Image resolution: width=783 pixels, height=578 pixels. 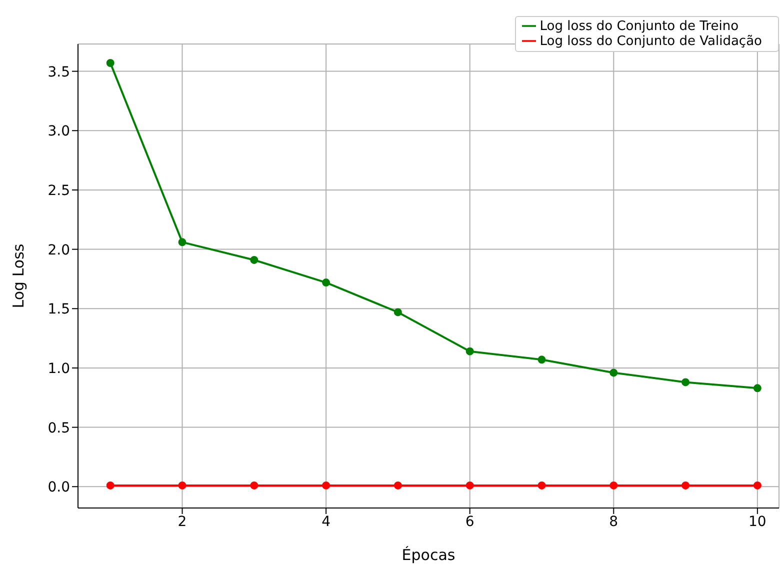 What do you see at coordinates (18, 276) in the screenshot?
I see `y-axis-title: Log Loss` at bounding box center [18, 276].